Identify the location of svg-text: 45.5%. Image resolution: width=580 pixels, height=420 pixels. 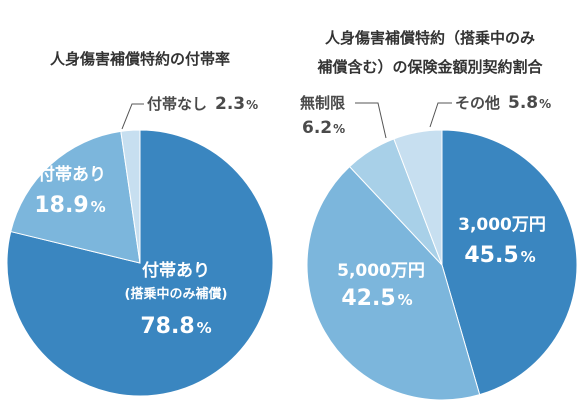
(499, 255).